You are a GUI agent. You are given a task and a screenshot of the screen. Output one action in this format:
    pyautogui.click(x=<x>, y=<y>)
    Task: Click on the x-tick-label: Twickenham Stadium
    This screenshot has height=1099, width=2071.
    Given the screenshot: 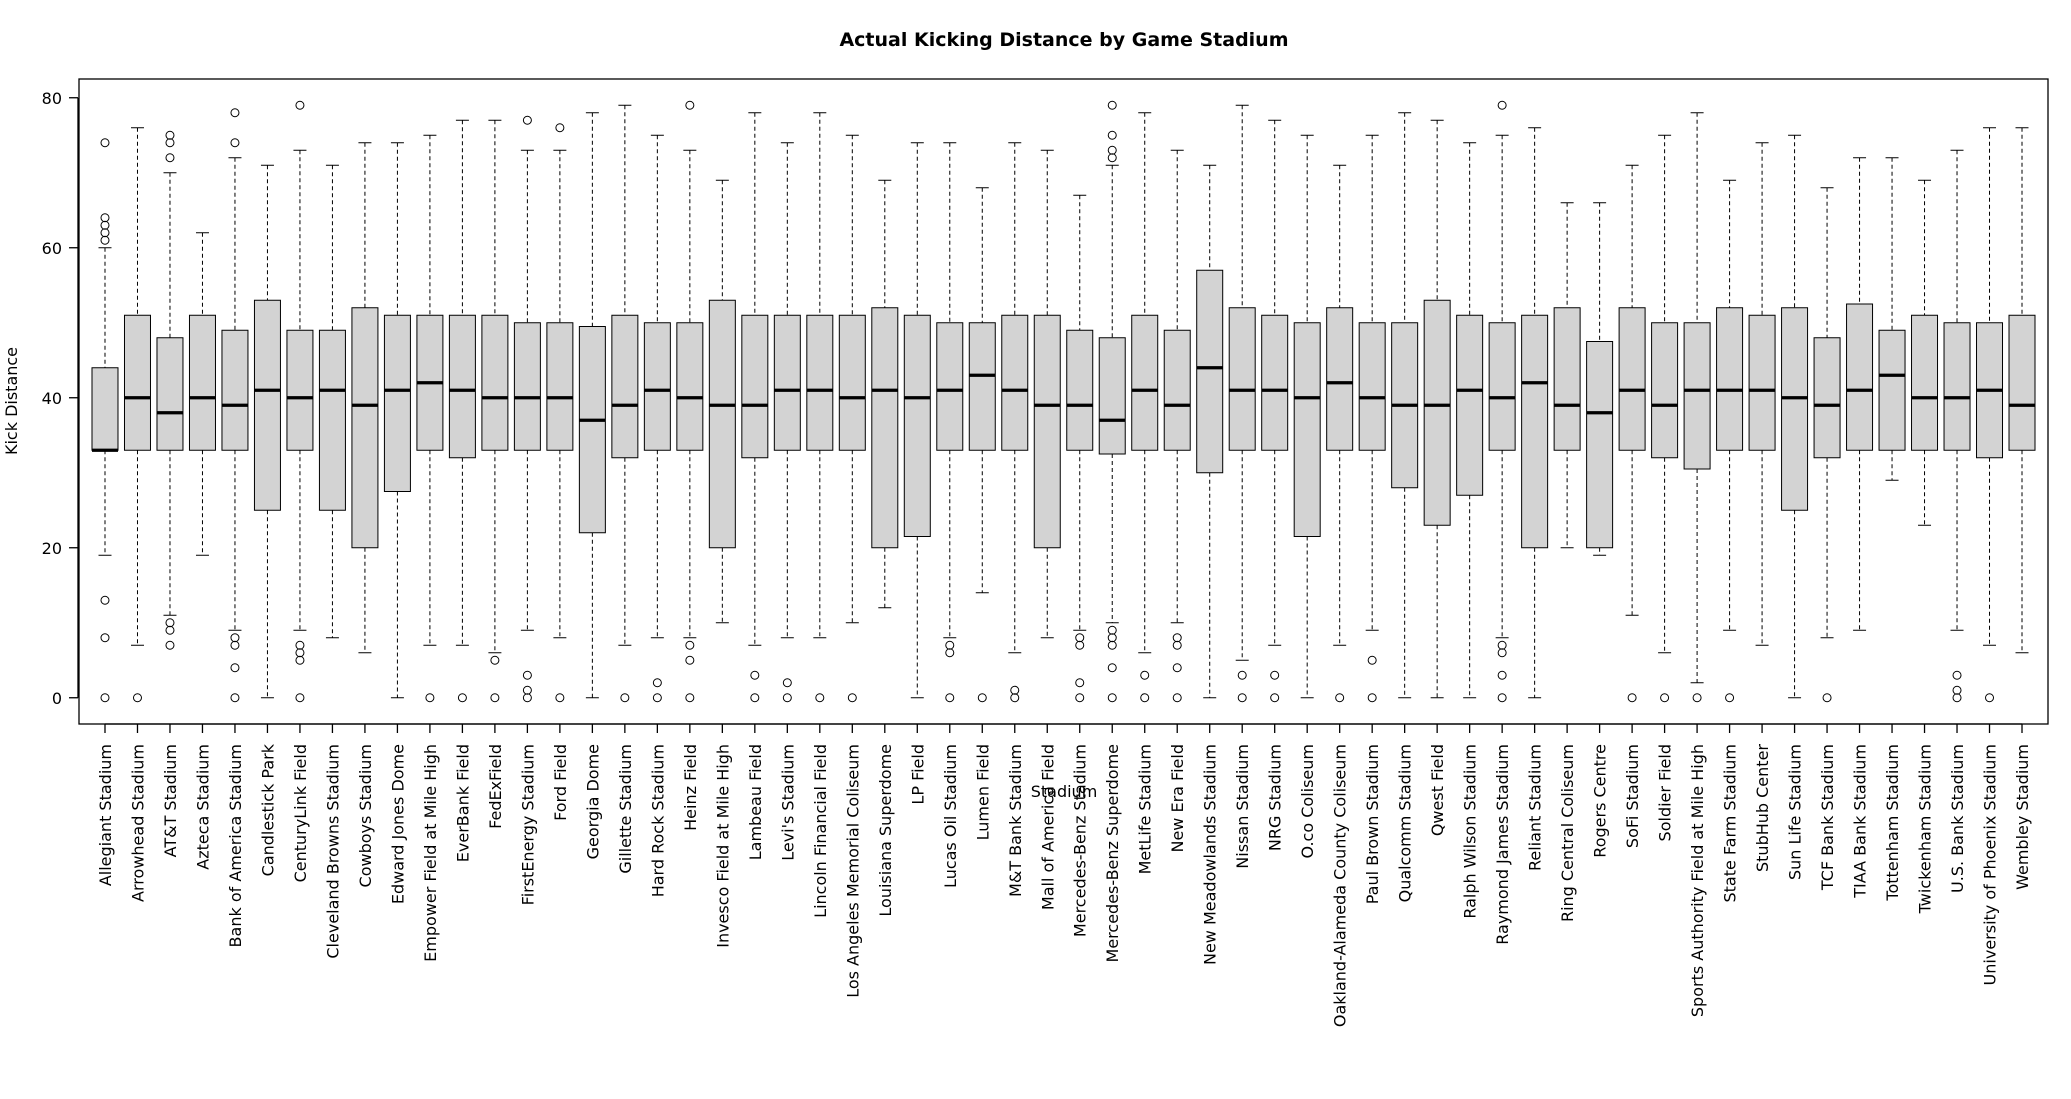 What is the action you would take?
    pyautogui.click(x=1925, y=829)
    